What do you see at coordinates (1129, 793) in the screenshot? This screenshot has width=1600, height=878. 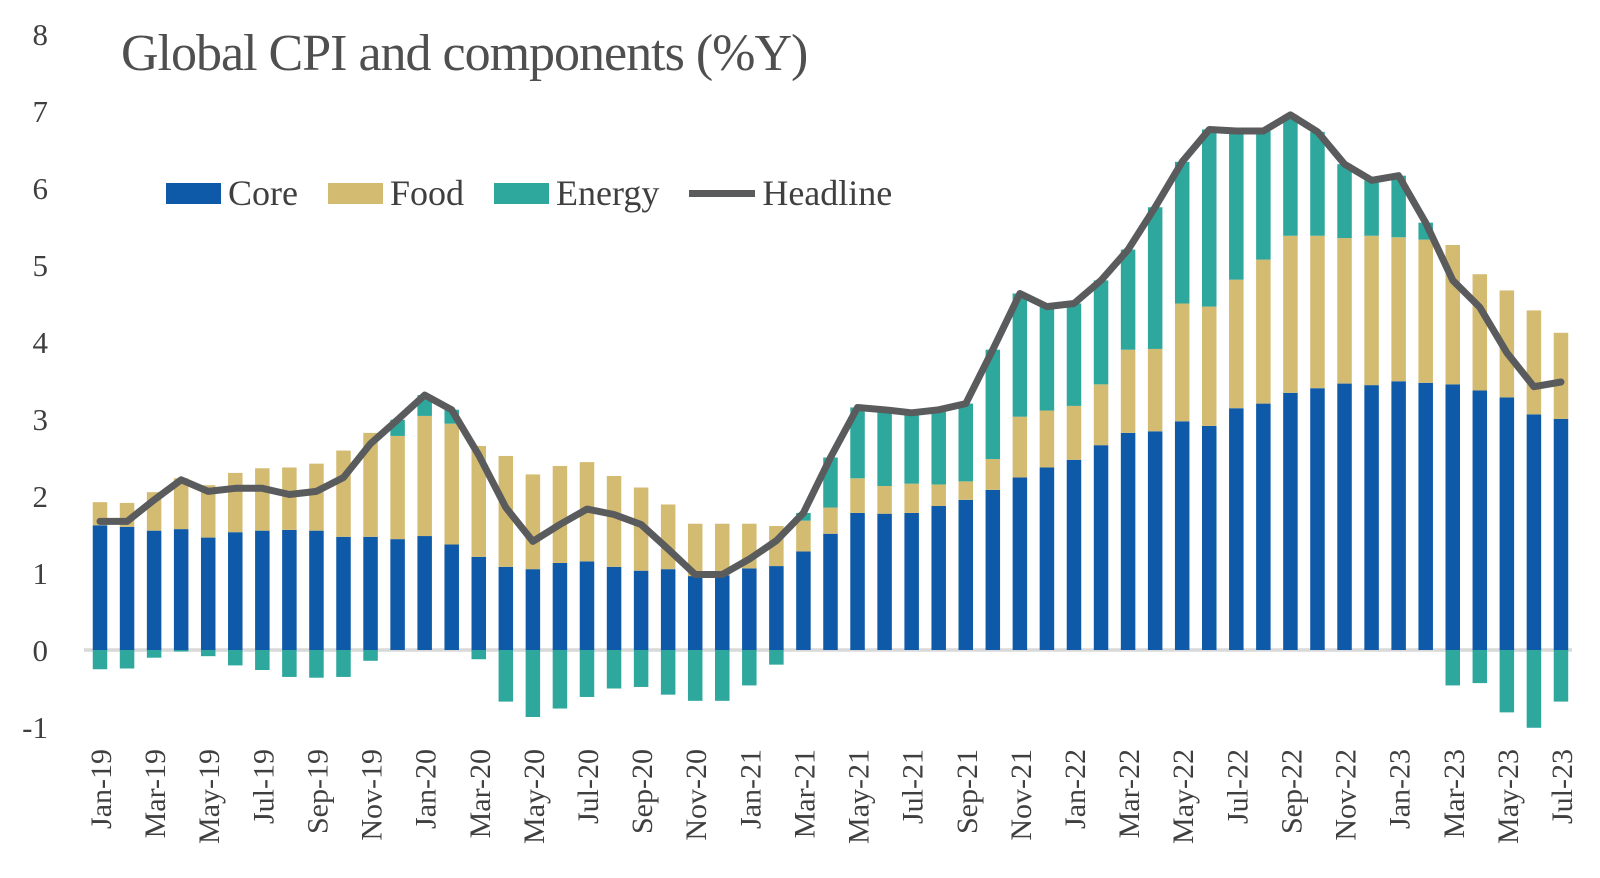 I see `x-axis-tick-label: Mar-22` at bounding box center [1129, 793].